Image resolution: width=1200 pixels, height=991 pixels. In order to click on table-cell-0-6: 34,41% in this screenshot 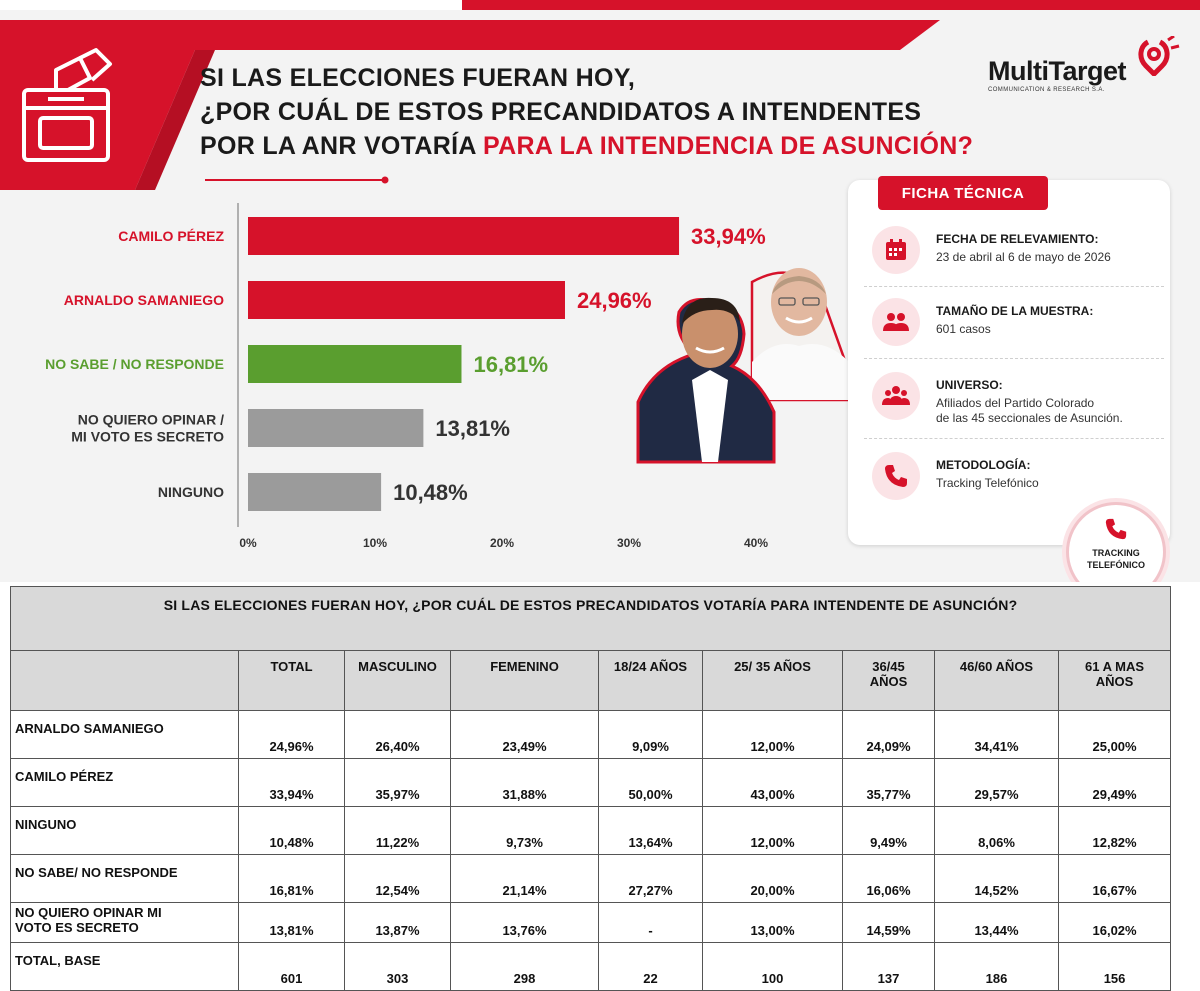, I will do `click(996, 734)`.